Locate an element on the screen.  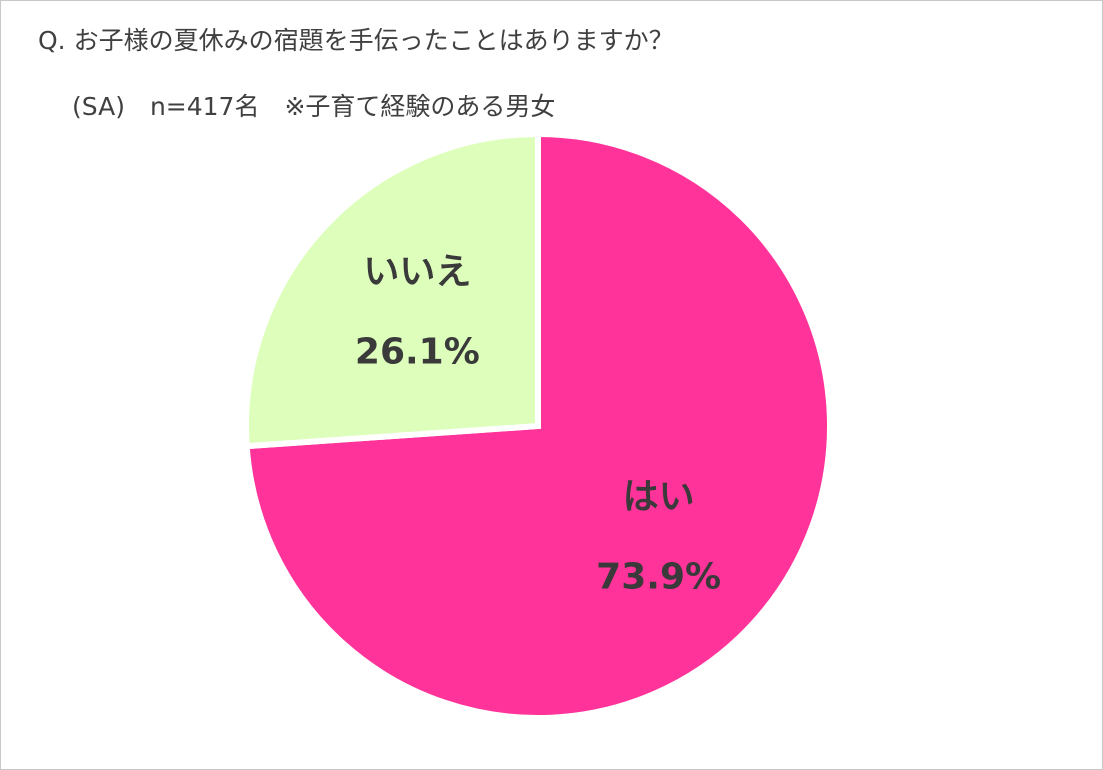
chart-subtitle: (SA) n=417名 ※子育て経験のある男女 is located at coordinates (313, 106).